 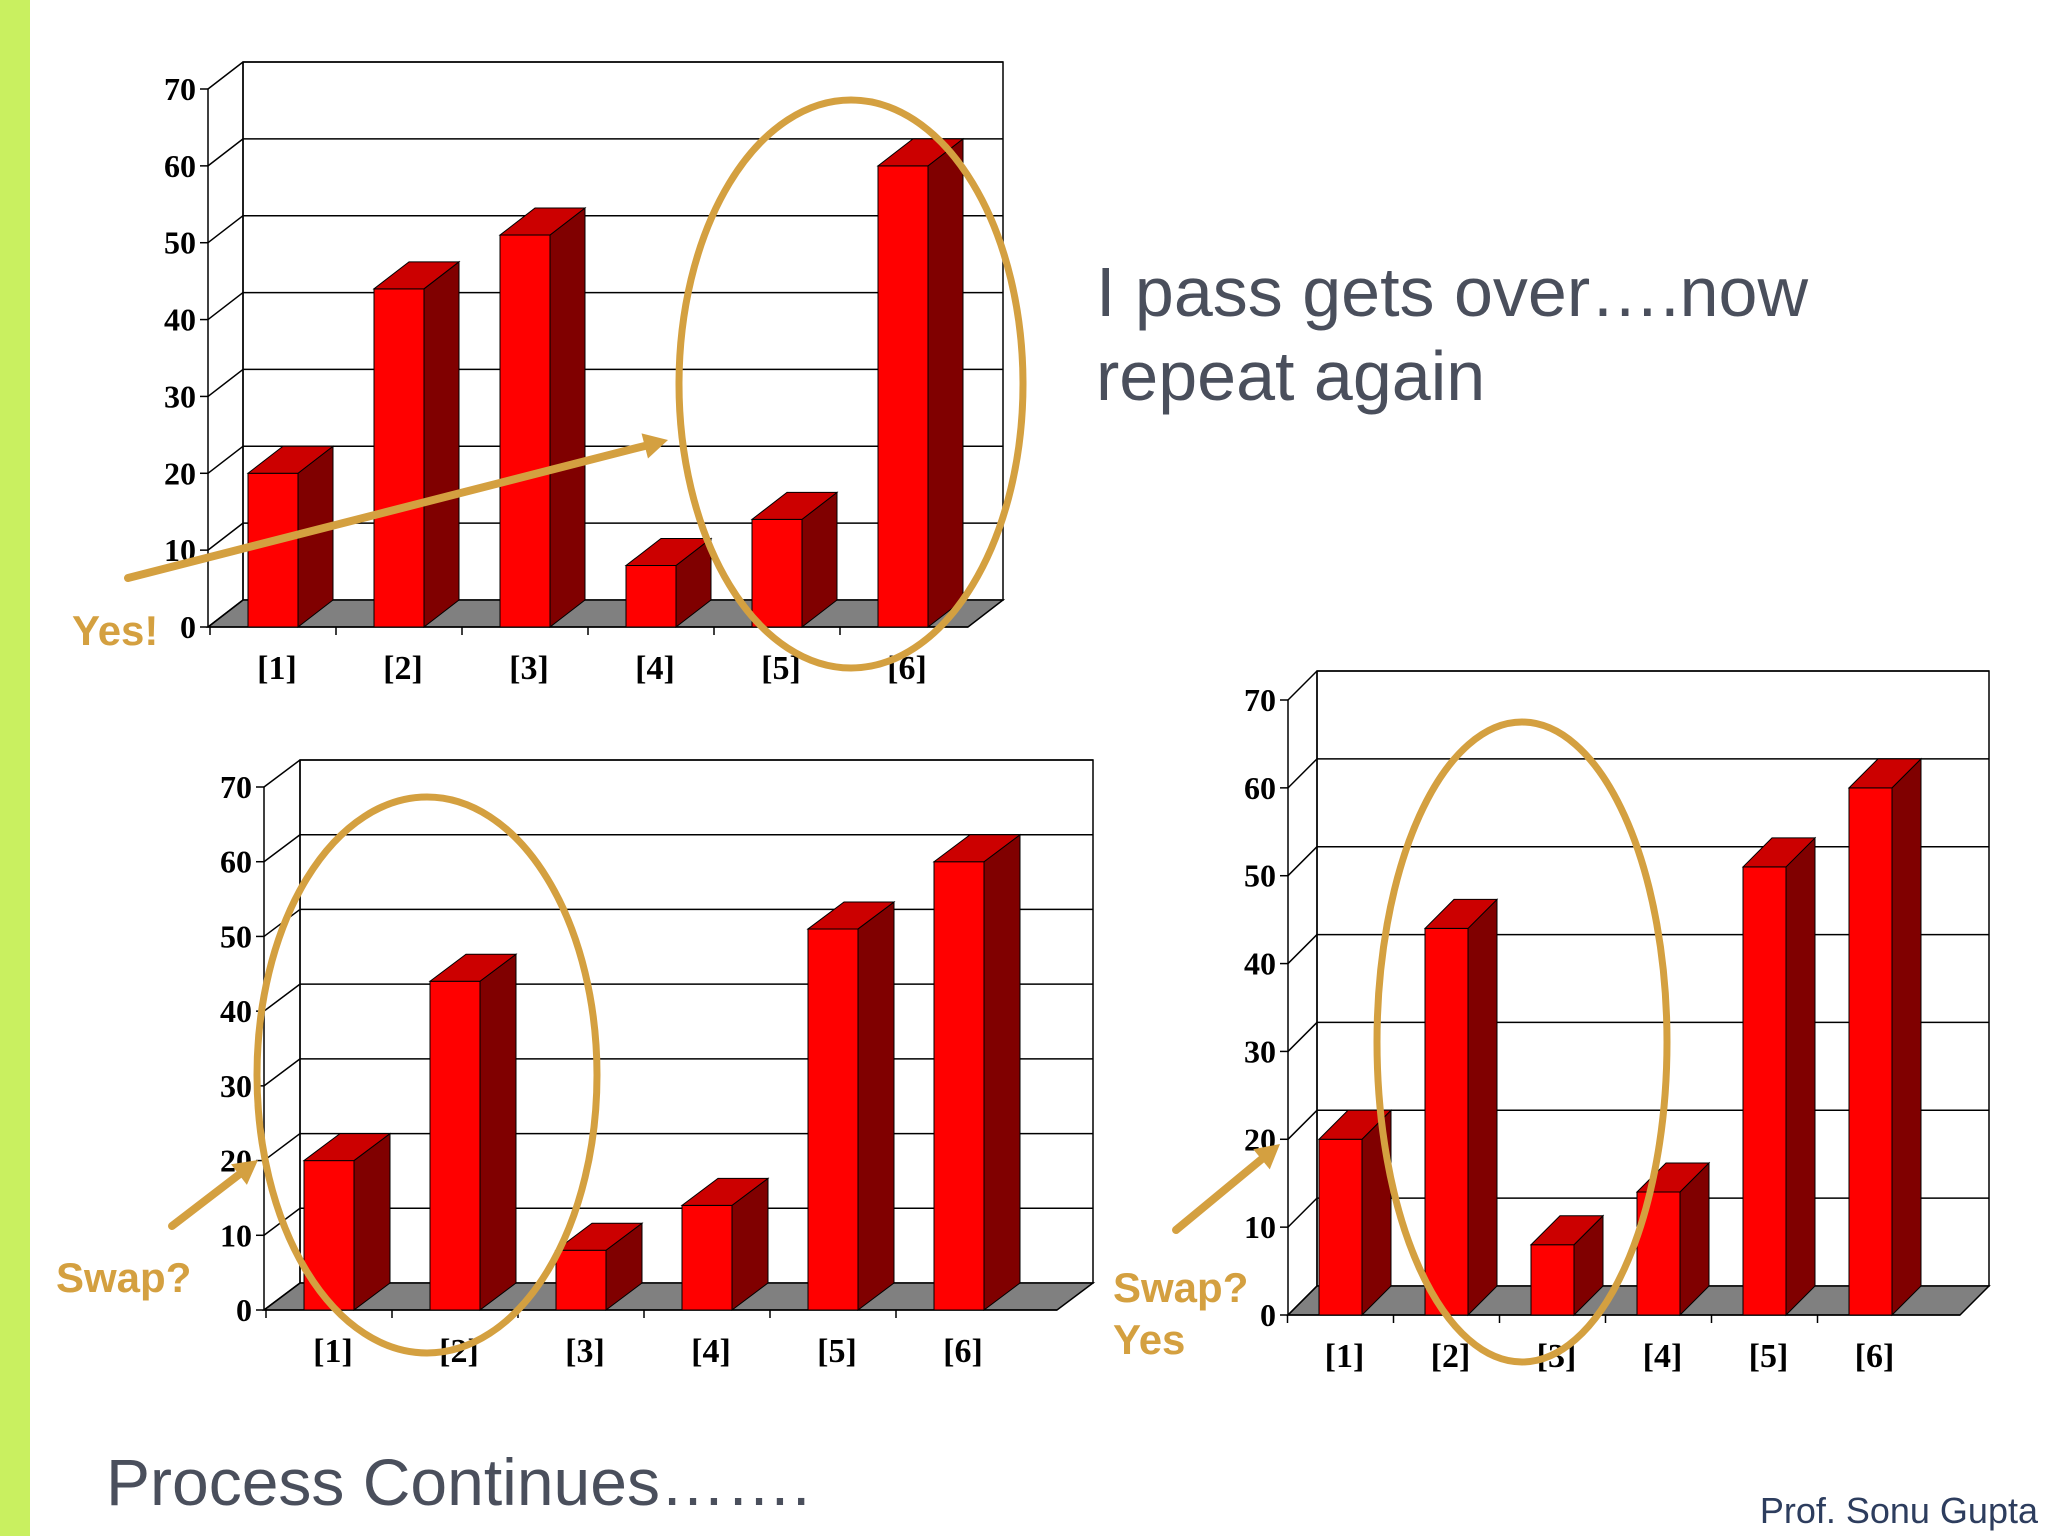 I want to click on pass-note: I pass gets over….now repeat again, so click(x=1476, y=334).